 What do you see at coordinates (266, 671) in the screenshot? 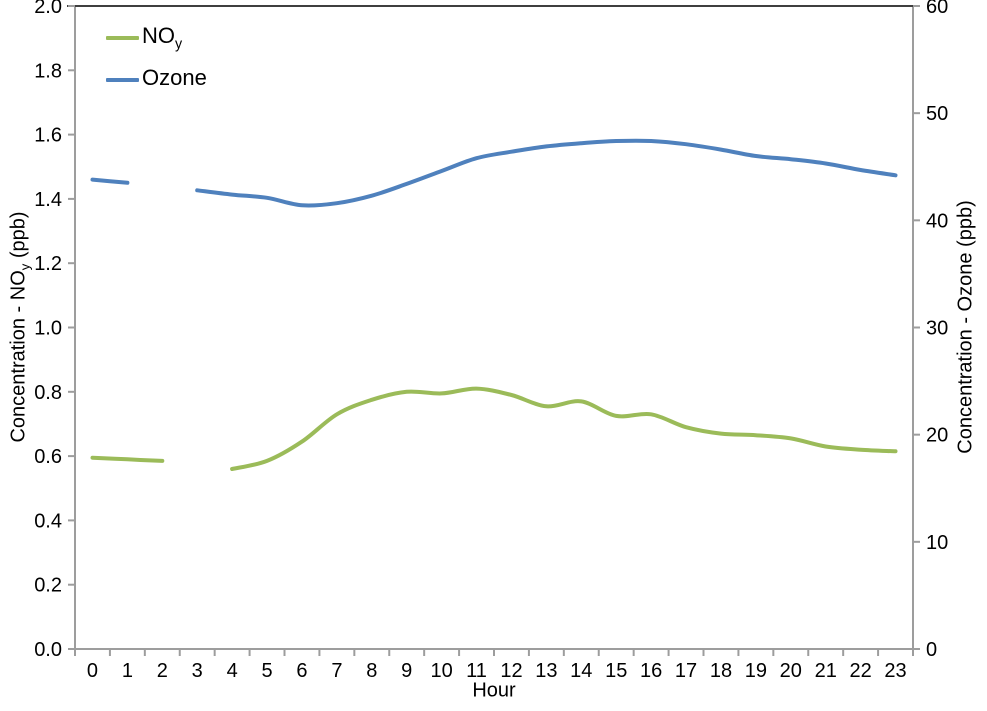
I see `x-axis-tick-label: 5` at bounding box center [266, 671].